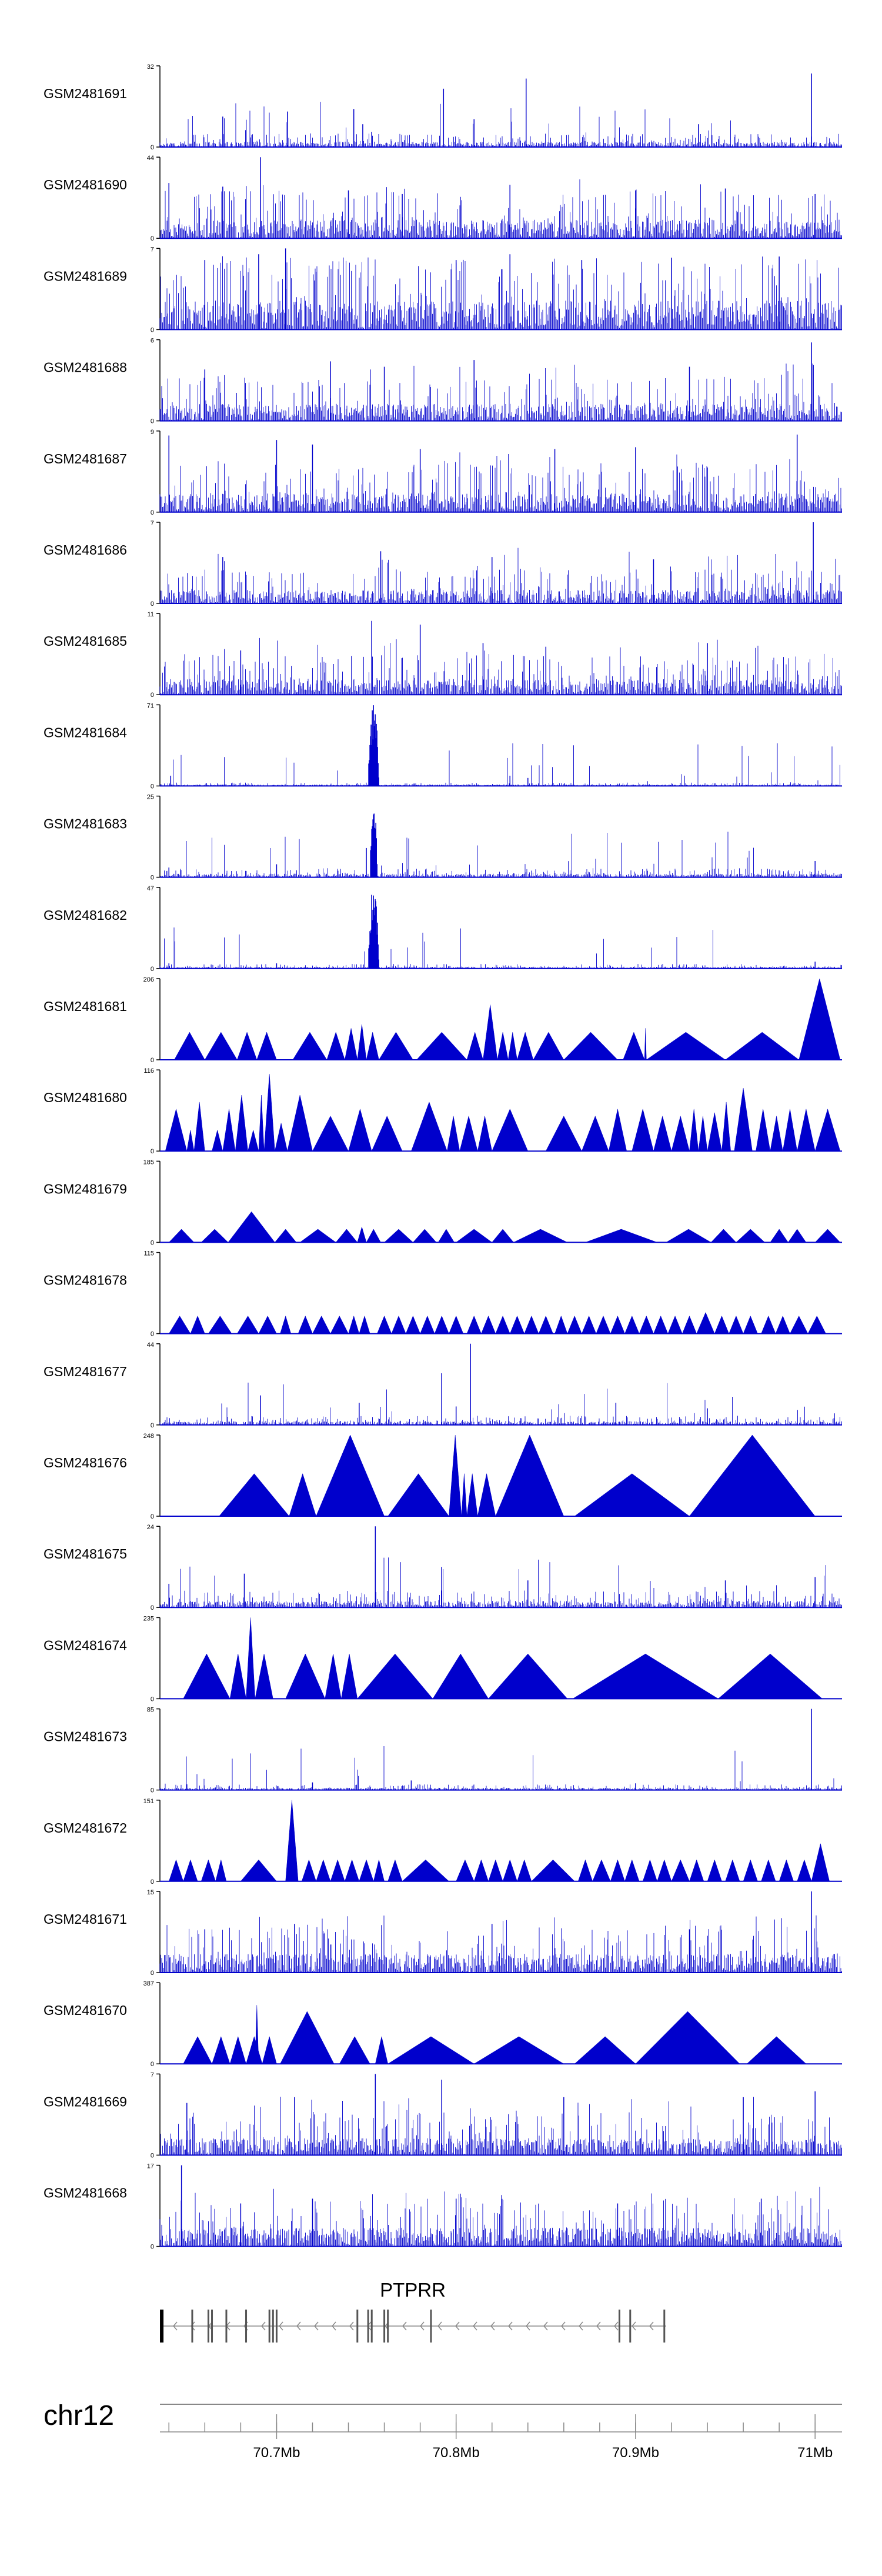 Image resolution: width=882 pixels, height=2576 pixels. What do you see at coordinates (443, 381) in the screenshot?
I see `track-GSM2481688: GSM2481688 6 0` at bounding box center [443, 381].